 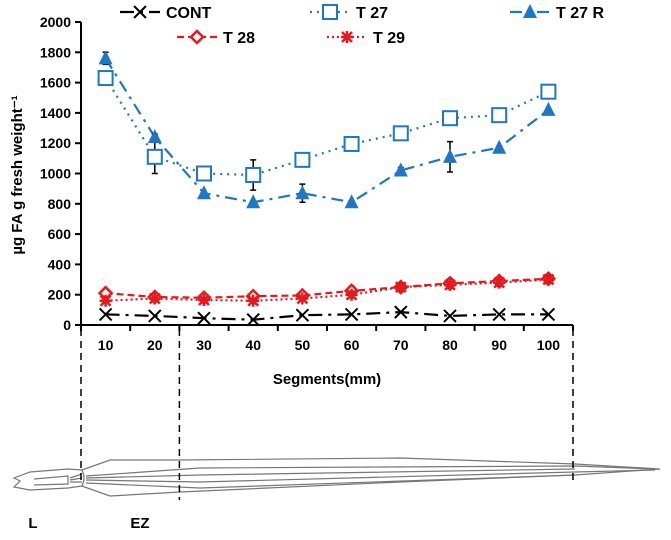 I want to click on y-tick-label: 1000, so click(x=55, y=174).